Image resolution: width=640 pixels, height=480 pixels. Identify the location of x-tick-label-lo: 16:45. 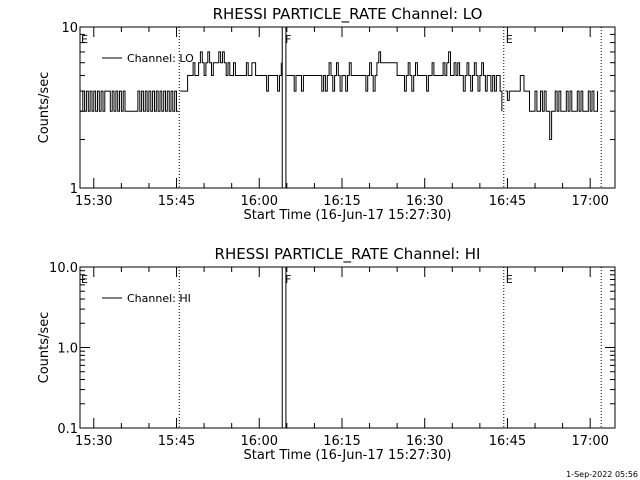
(507, 201).